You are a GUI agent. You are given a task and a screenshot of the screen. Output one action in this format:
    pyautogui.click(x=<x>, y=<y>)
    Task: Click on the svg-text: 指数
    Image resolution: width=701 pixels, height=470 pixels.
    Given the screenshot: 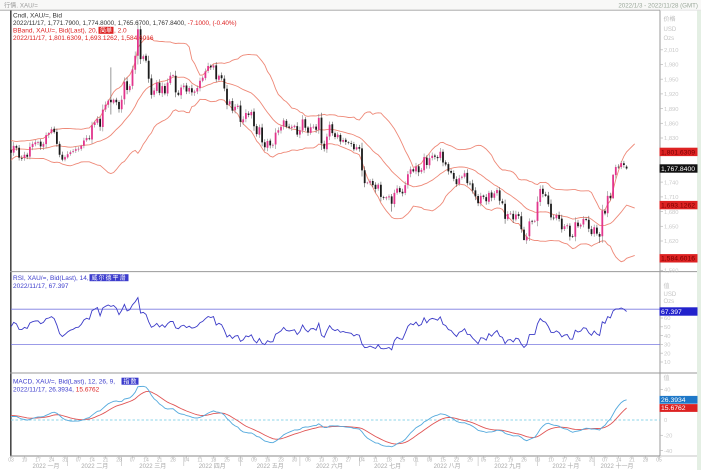 What is the action you would take?
    pyautogui.click(x=131, y=381)
    